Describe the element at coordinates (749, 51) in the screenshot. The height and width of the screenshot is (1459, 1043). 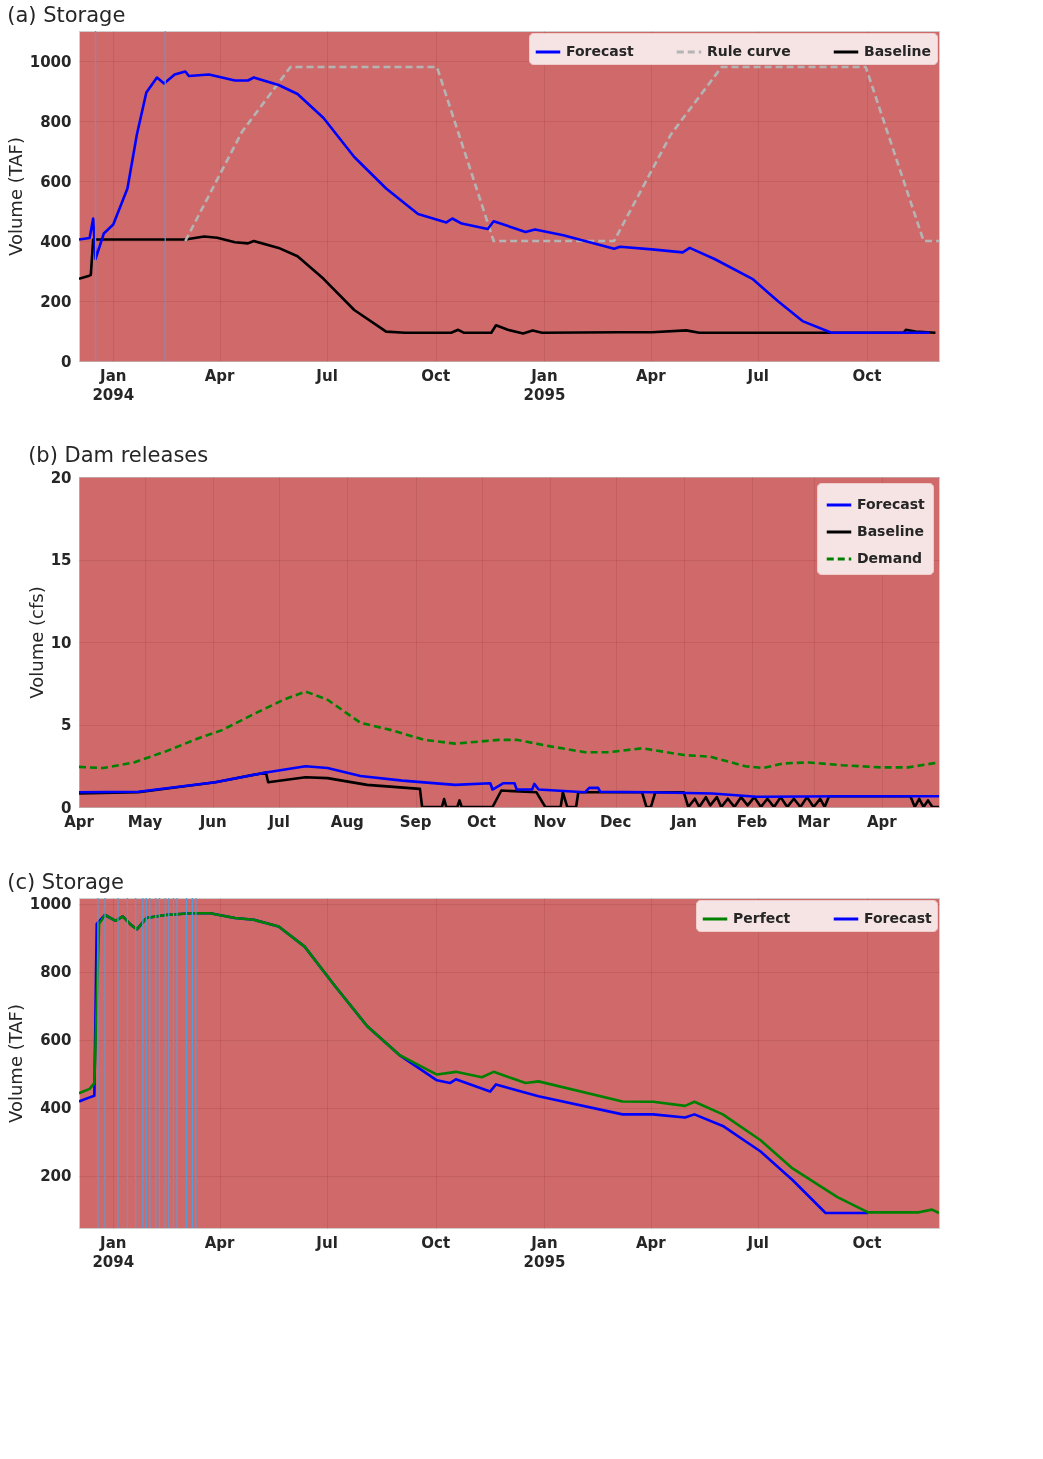
I see `legend-label: Rule curve` at that location.